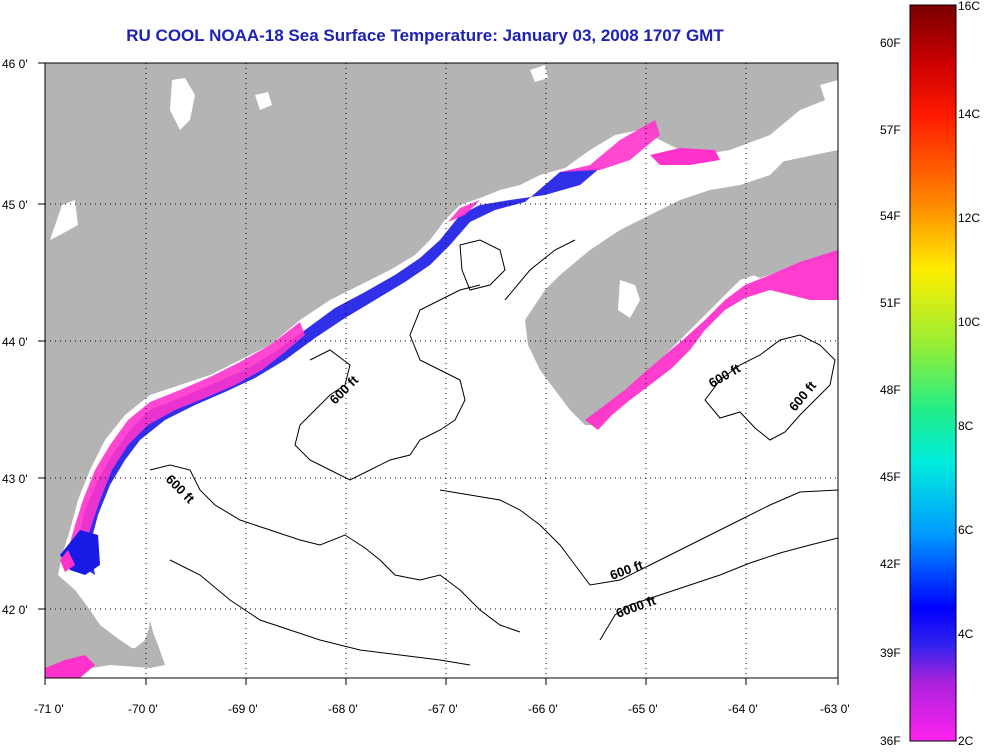 Image resolution: width=984 pixels, height=754 pixels. What do you see at coordinates (70, 666) in the screenshot?
I see `sst-south-coast` at bounding box center [70, 666].